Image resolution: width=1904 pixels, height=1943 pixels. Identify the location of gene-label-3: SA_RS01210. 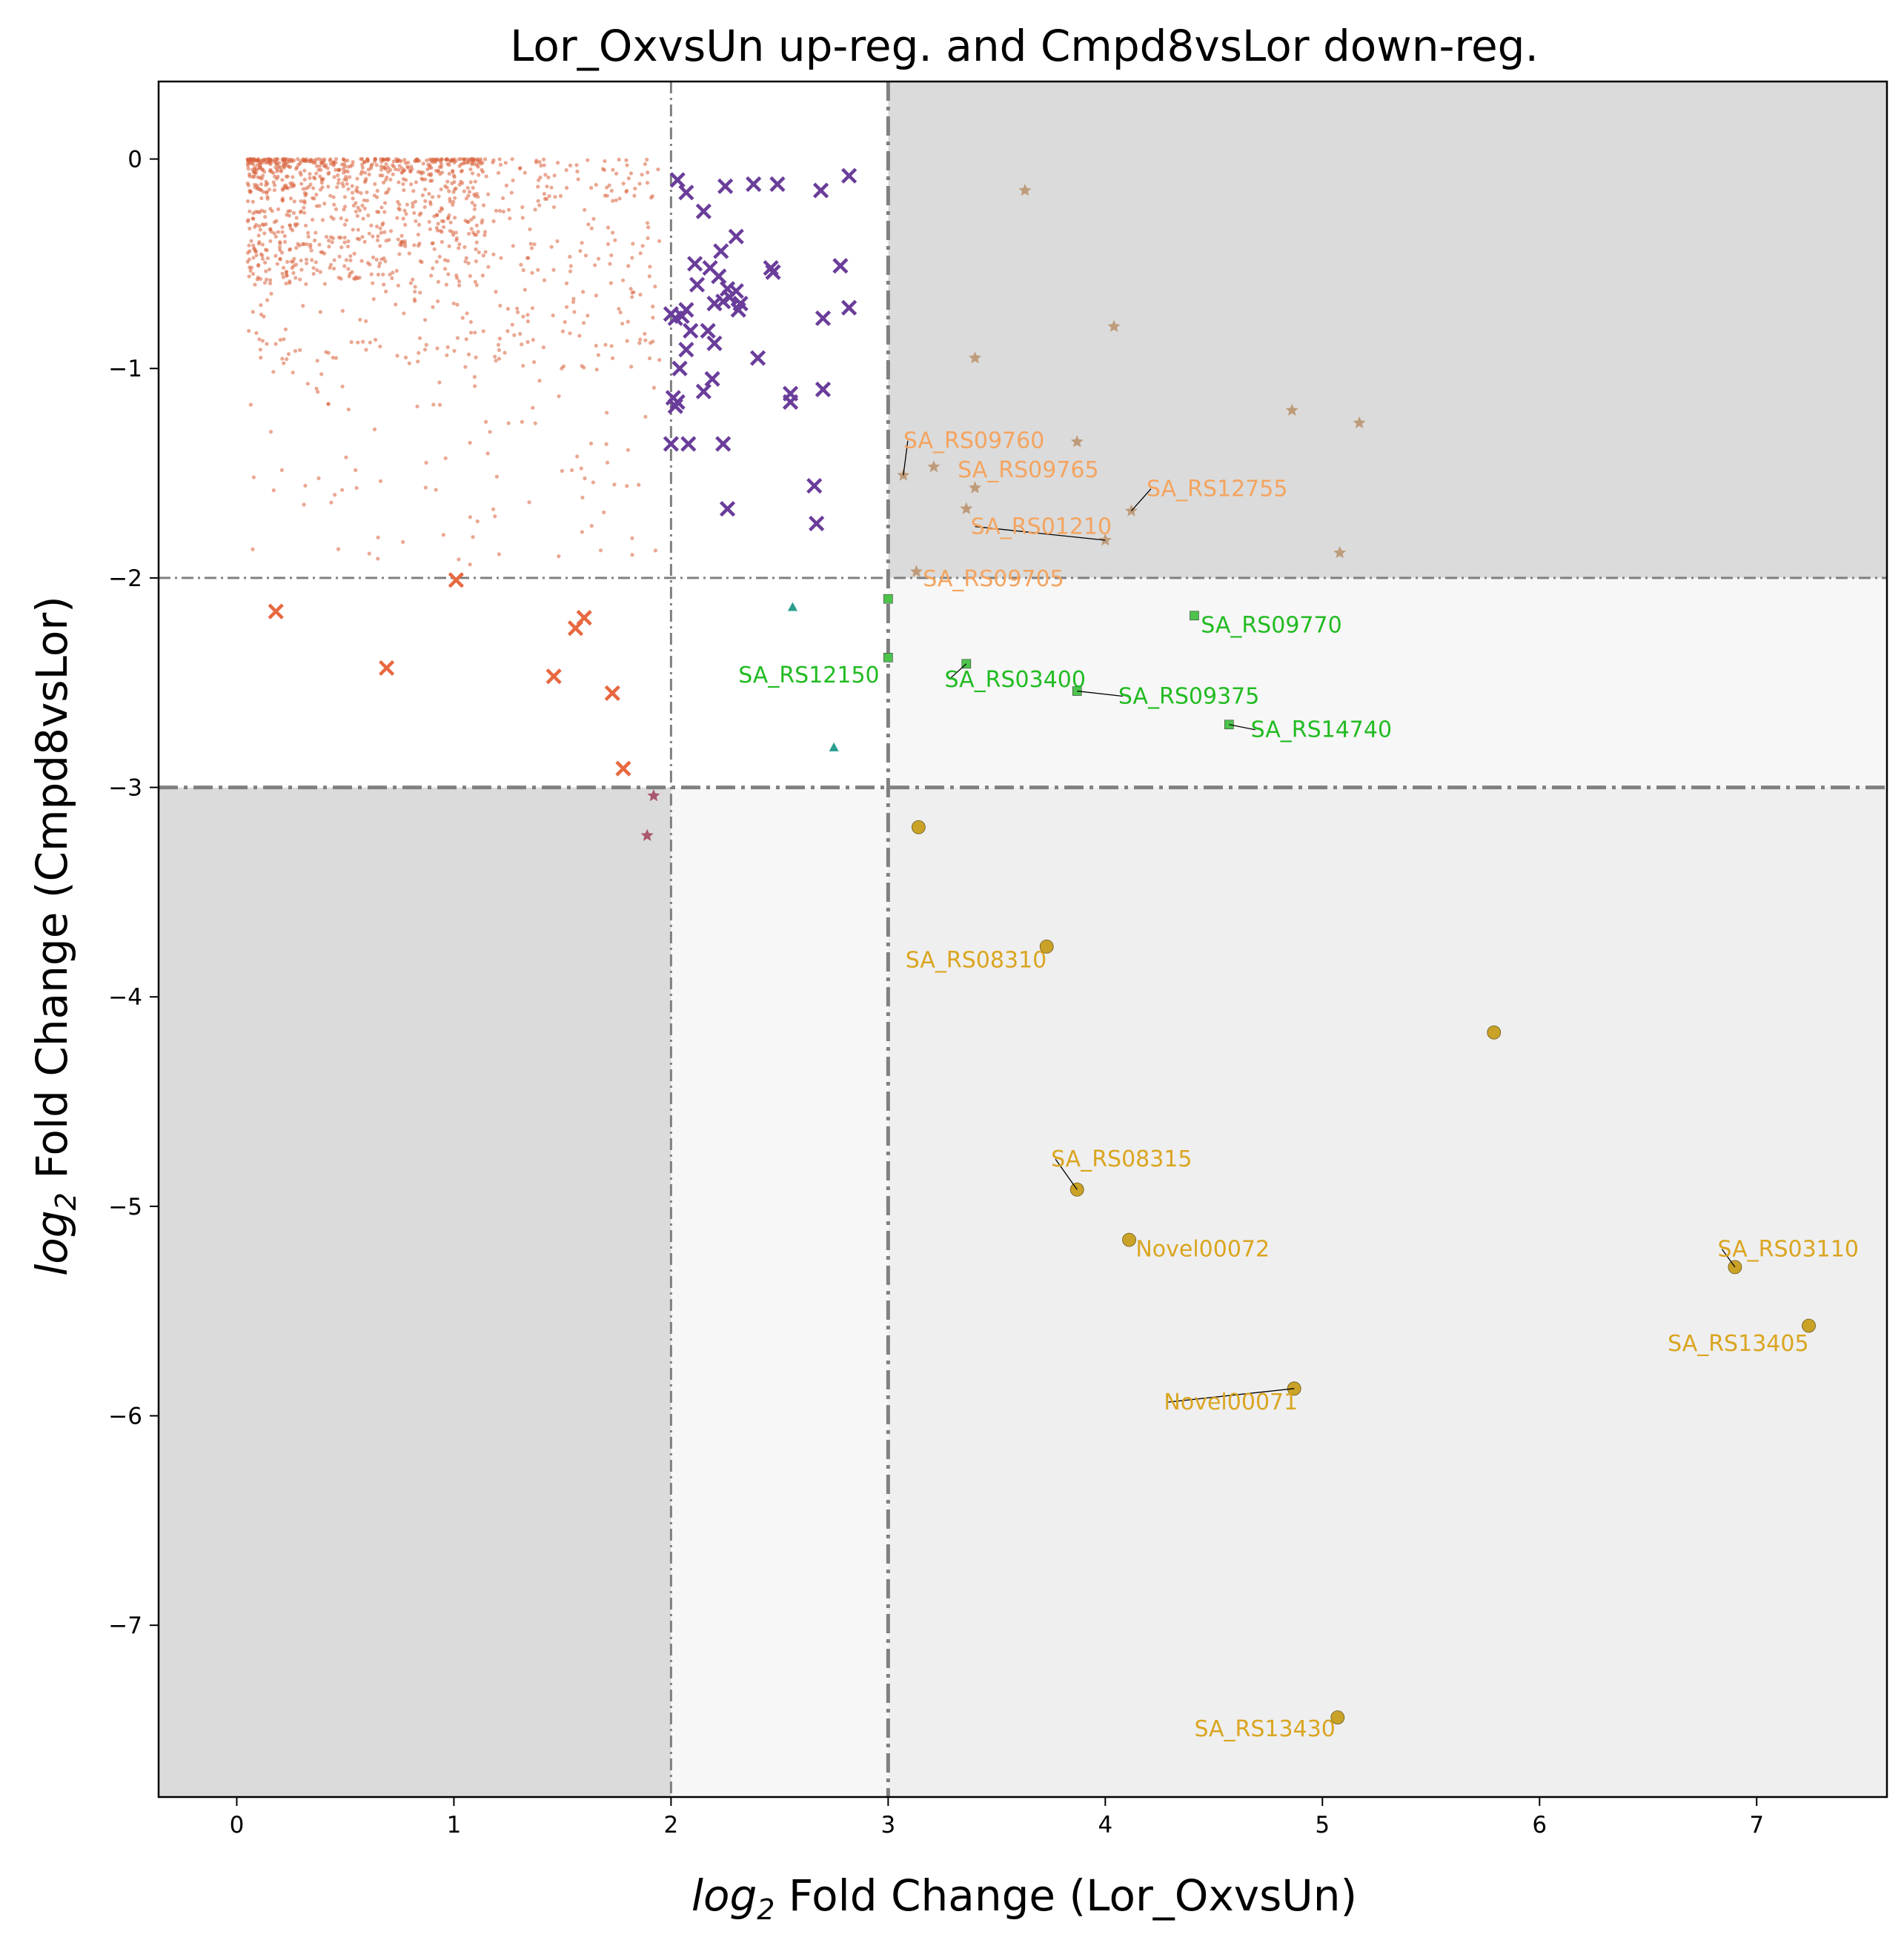
(1041, 527).